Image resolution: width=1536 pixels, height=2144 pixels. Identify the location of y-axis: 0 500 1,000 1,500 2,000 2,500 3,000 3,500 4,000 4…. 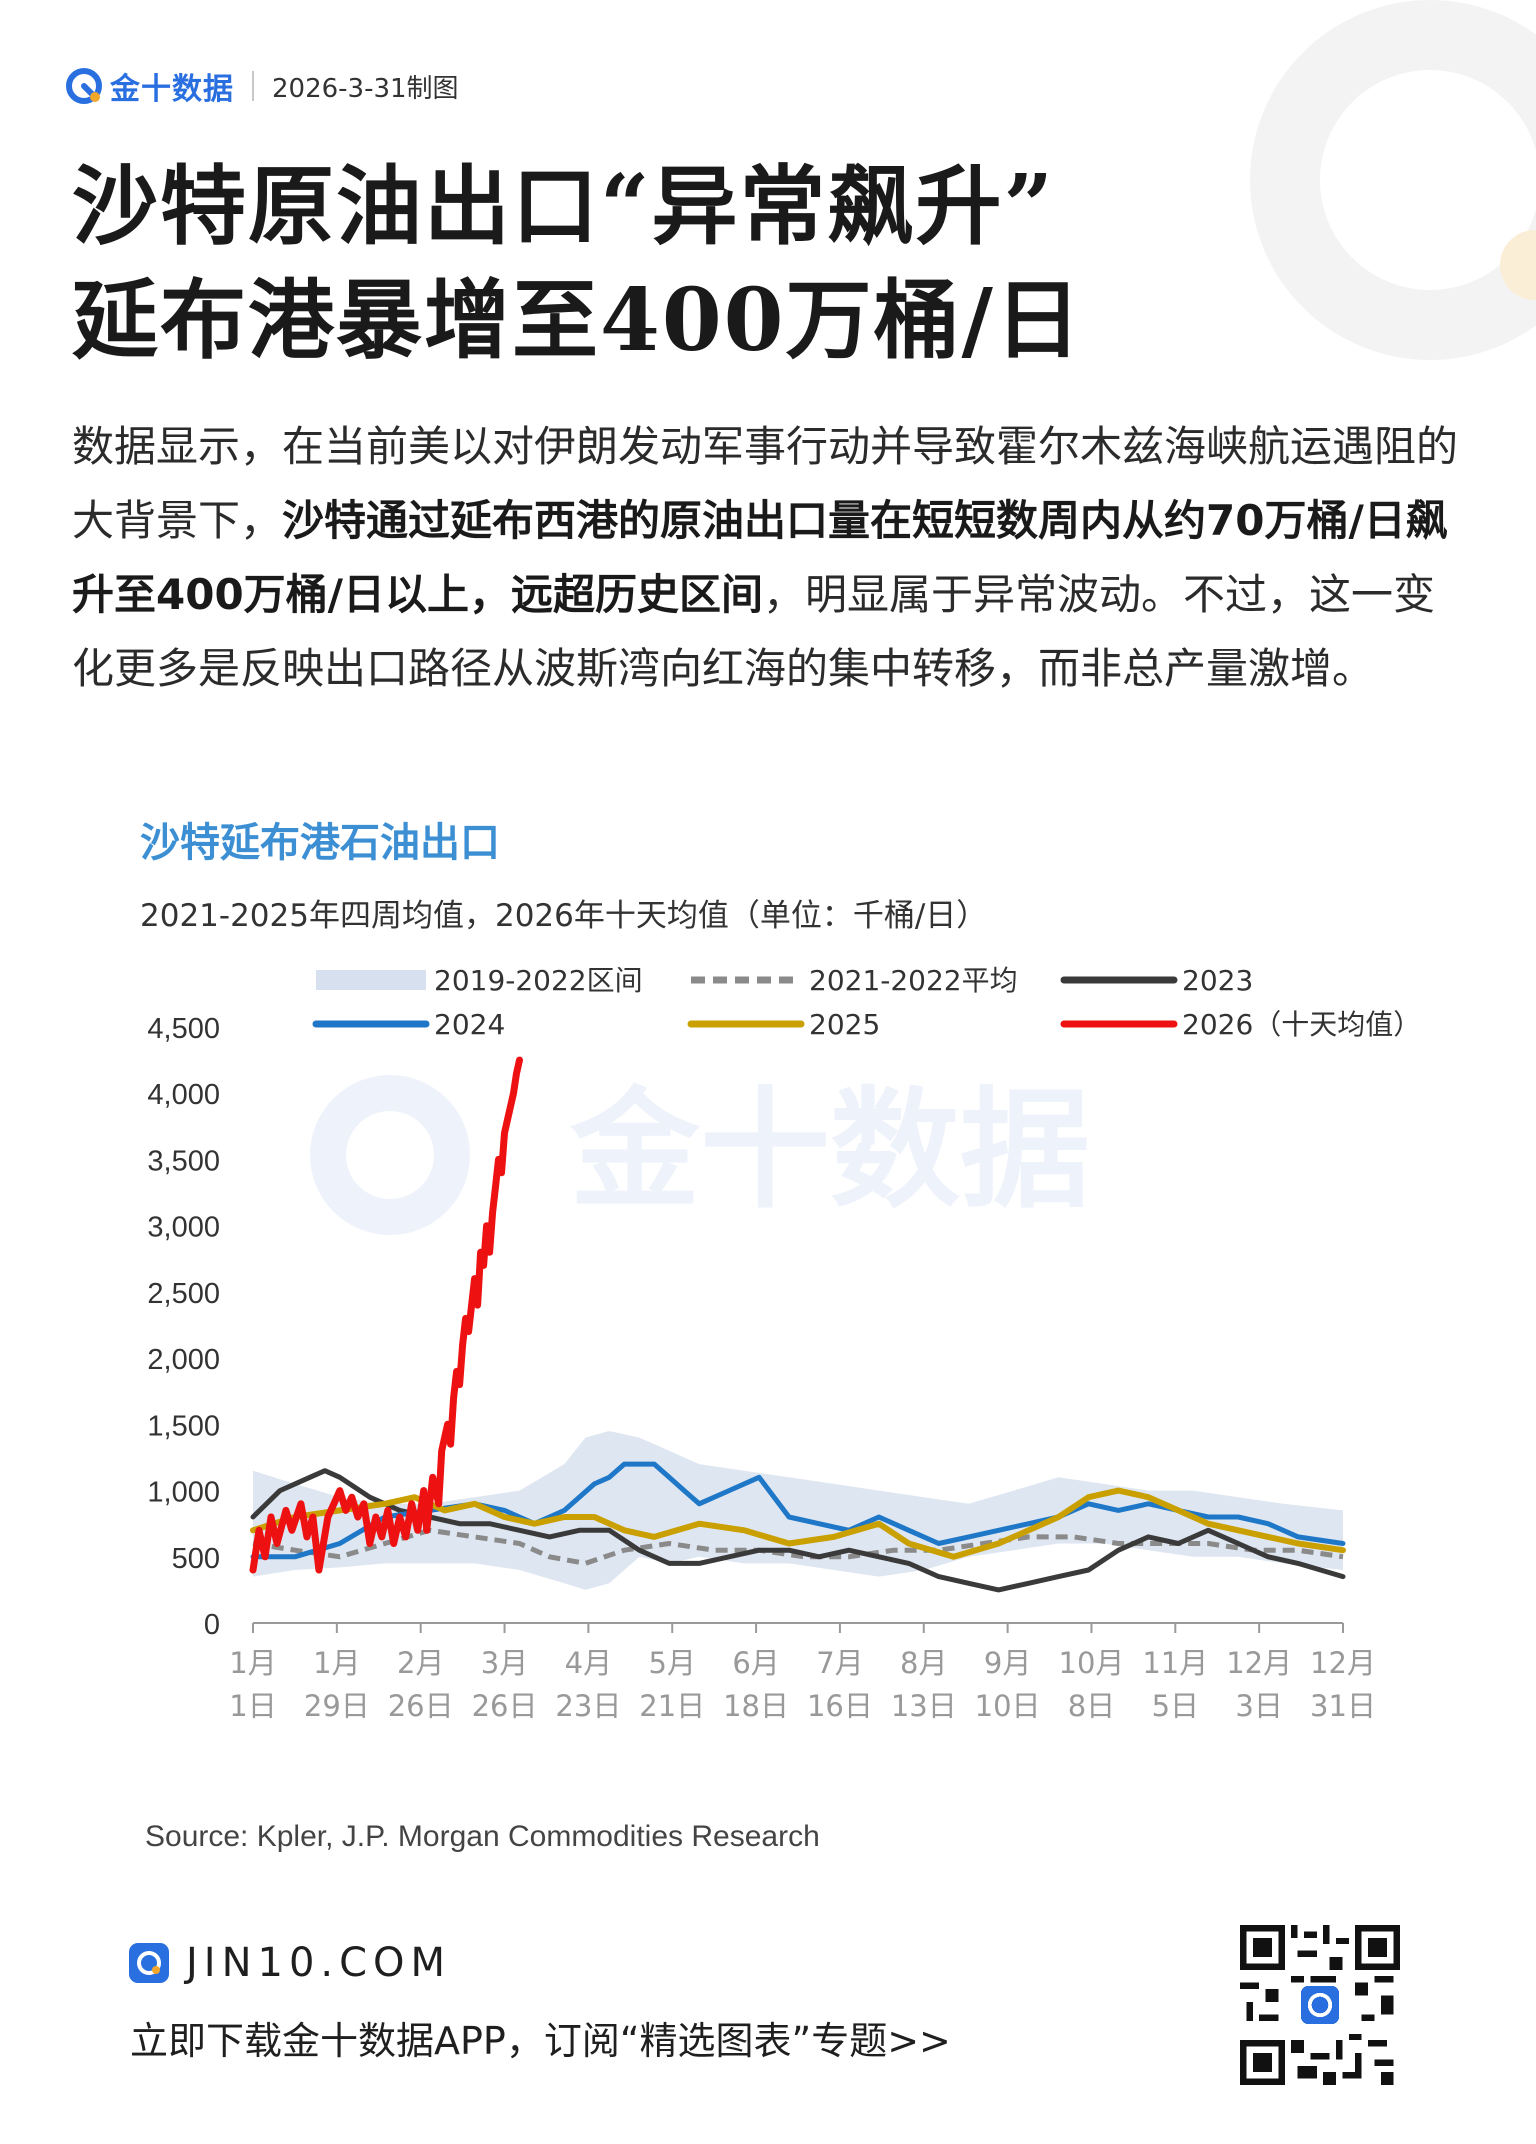
(183, 1327).